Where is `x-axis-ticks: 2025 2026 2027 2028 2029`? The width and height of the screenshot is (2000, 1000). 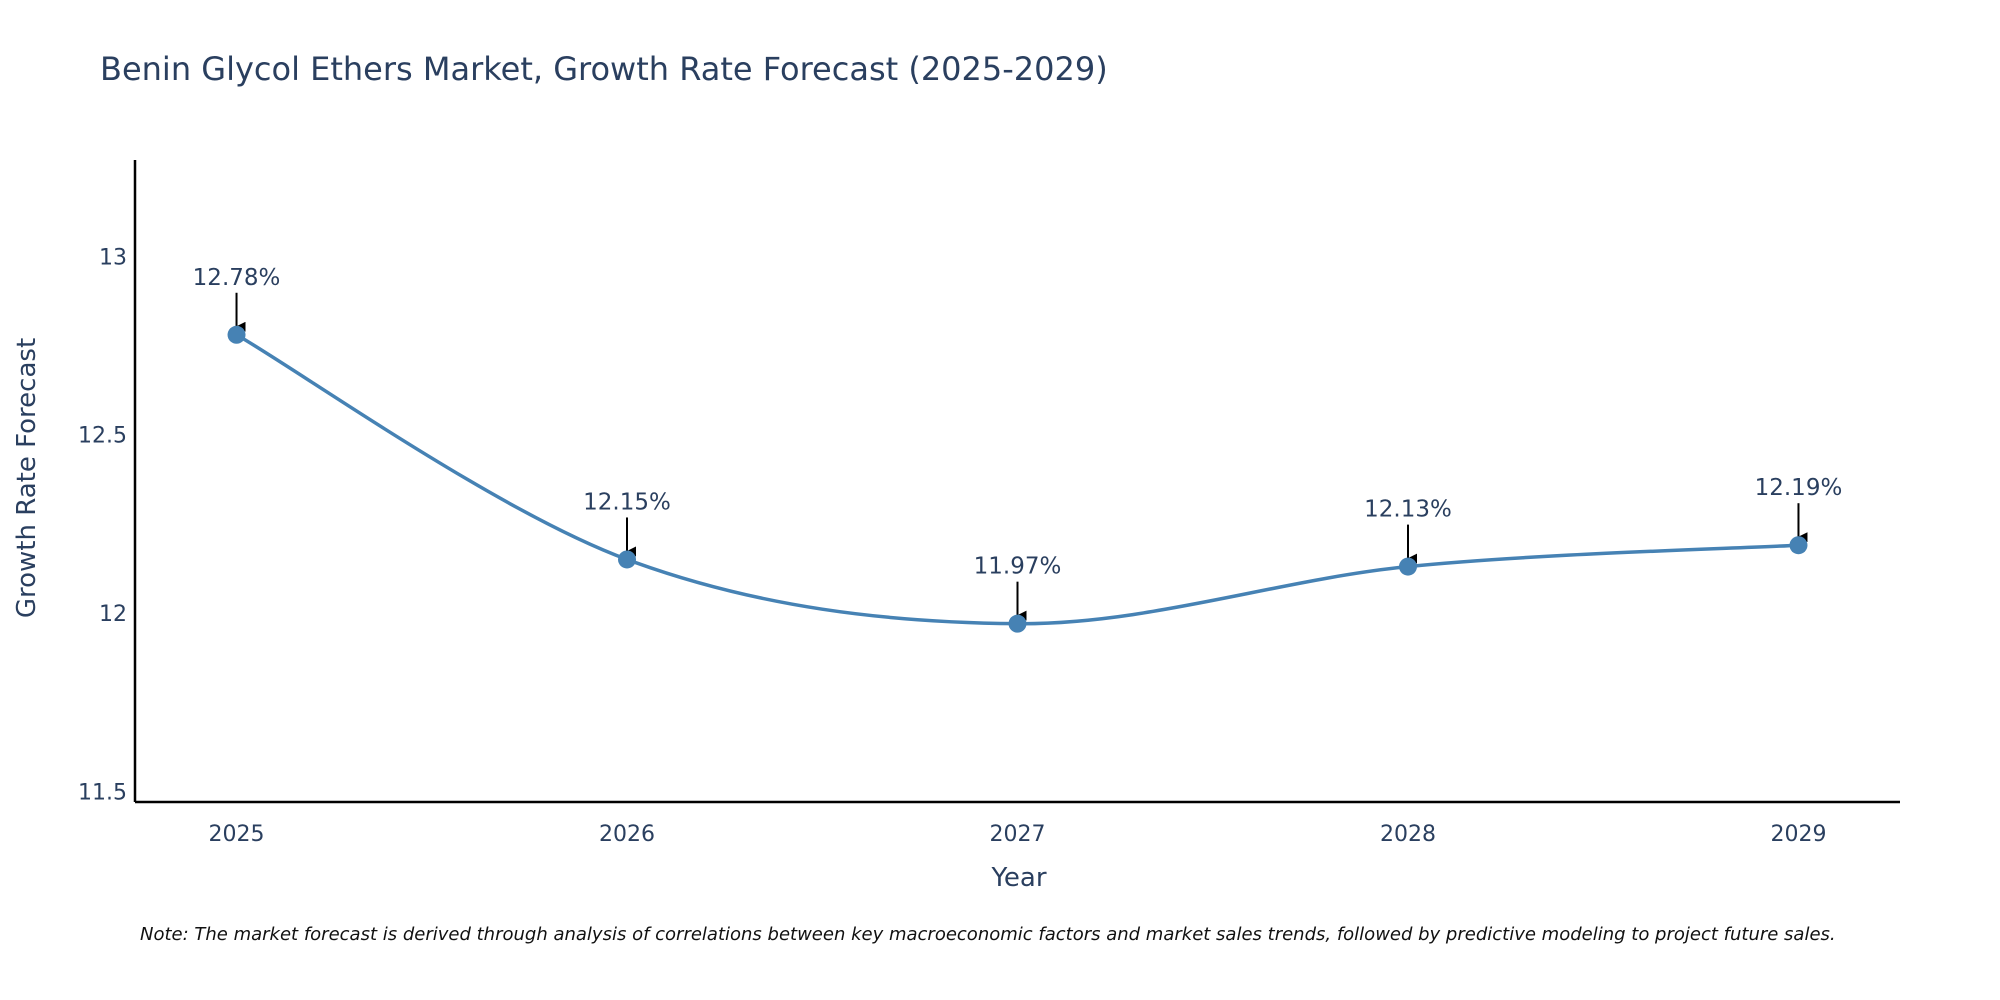
x-axis-ticks: 2025 2026 2027 2028 2029 is located at coordinates (1018, 834).